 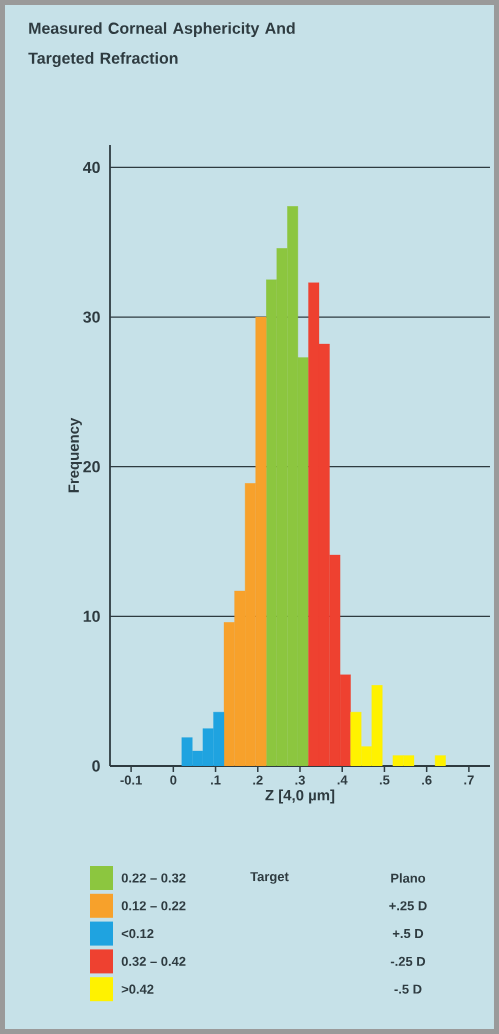 I want to click on y-tick-label: 40, so click(x=91, y=167).